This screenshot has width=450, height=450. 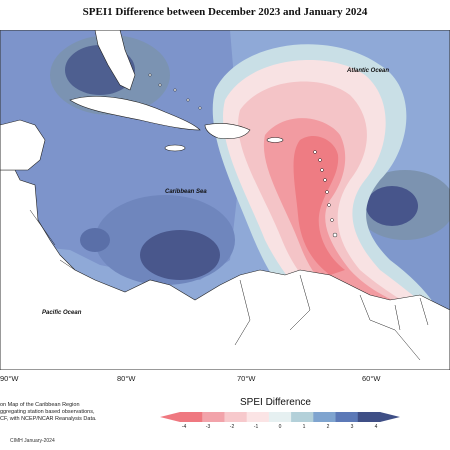 What do you see at coordinates (208, 427) in the screenshot?
I see `legend-tick-label: -3` at bounding box center [208, 427].